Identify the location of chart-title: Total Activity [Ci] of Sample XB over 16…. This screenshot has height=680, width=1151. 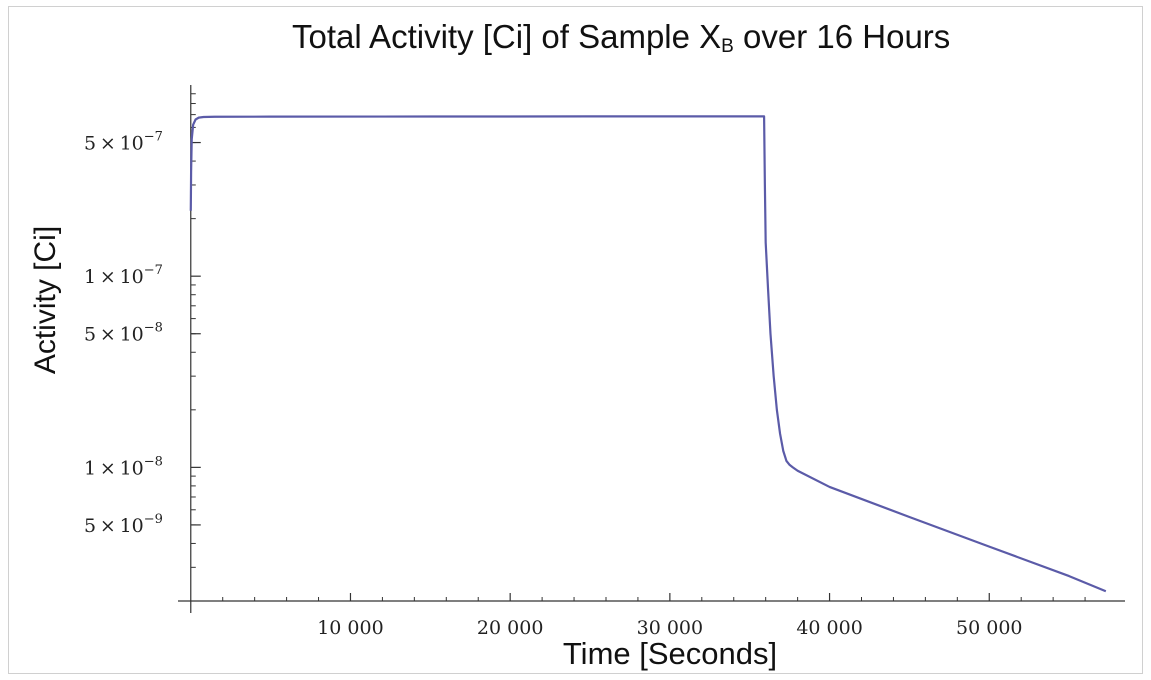
(621, 38).